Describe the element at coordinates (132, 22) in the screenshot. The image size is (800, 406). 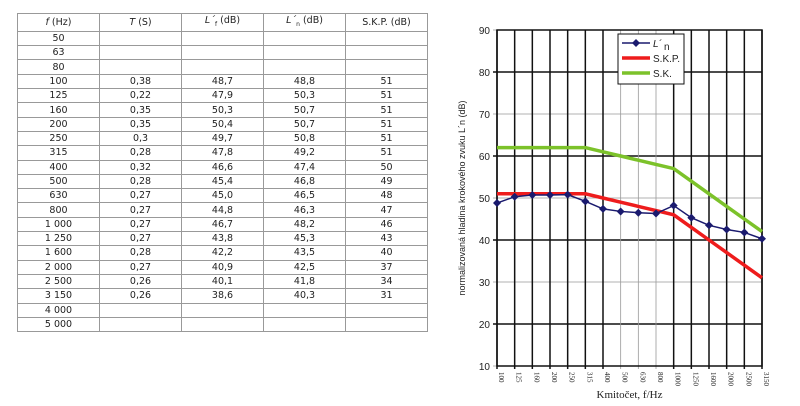
I see `header-symbol: T` at that location.